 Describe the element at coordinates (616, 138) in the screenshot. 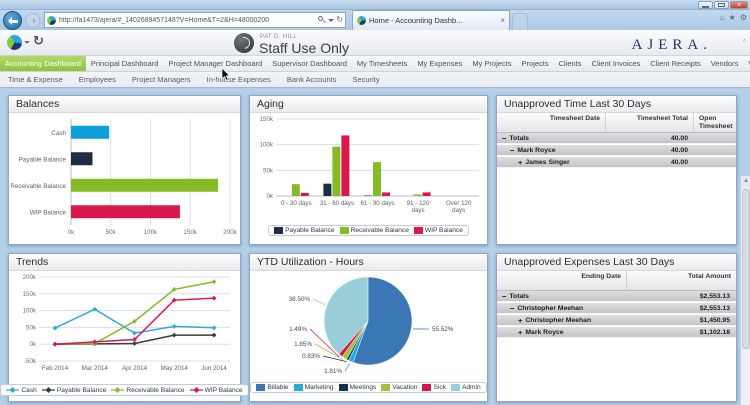

I see `table-row: − Totals 40.00` at that location.